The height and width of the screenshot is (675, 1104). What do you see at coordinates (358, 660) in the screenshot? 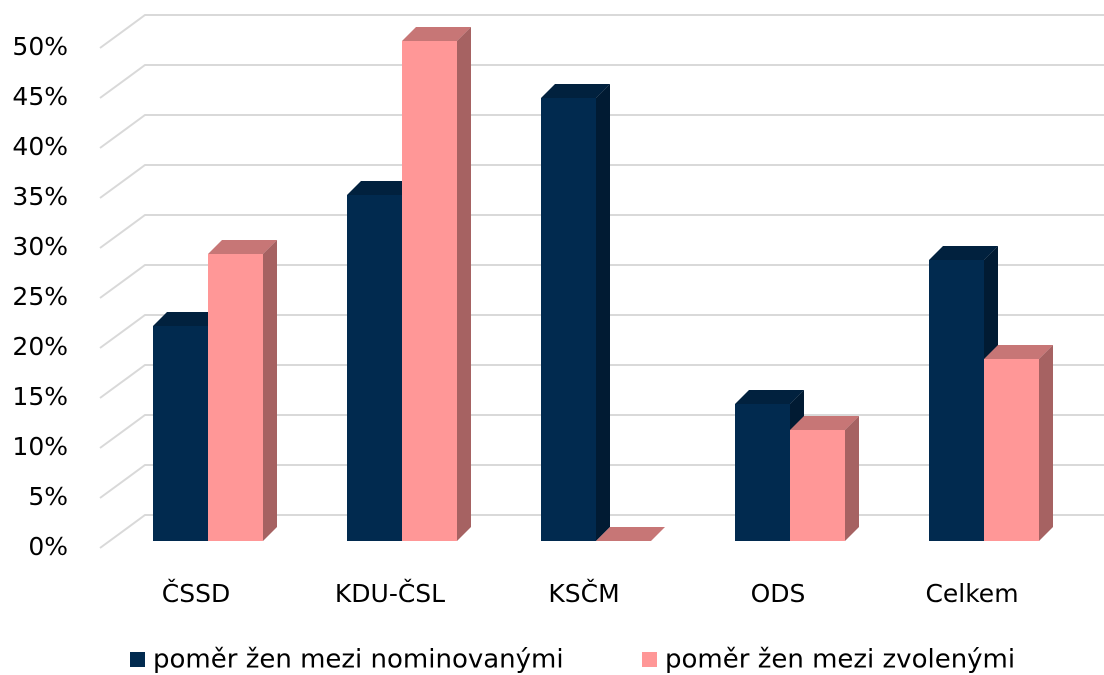
I see `legend-label: poměr žen mezi nominovanými` at bounding box center [358, 660].